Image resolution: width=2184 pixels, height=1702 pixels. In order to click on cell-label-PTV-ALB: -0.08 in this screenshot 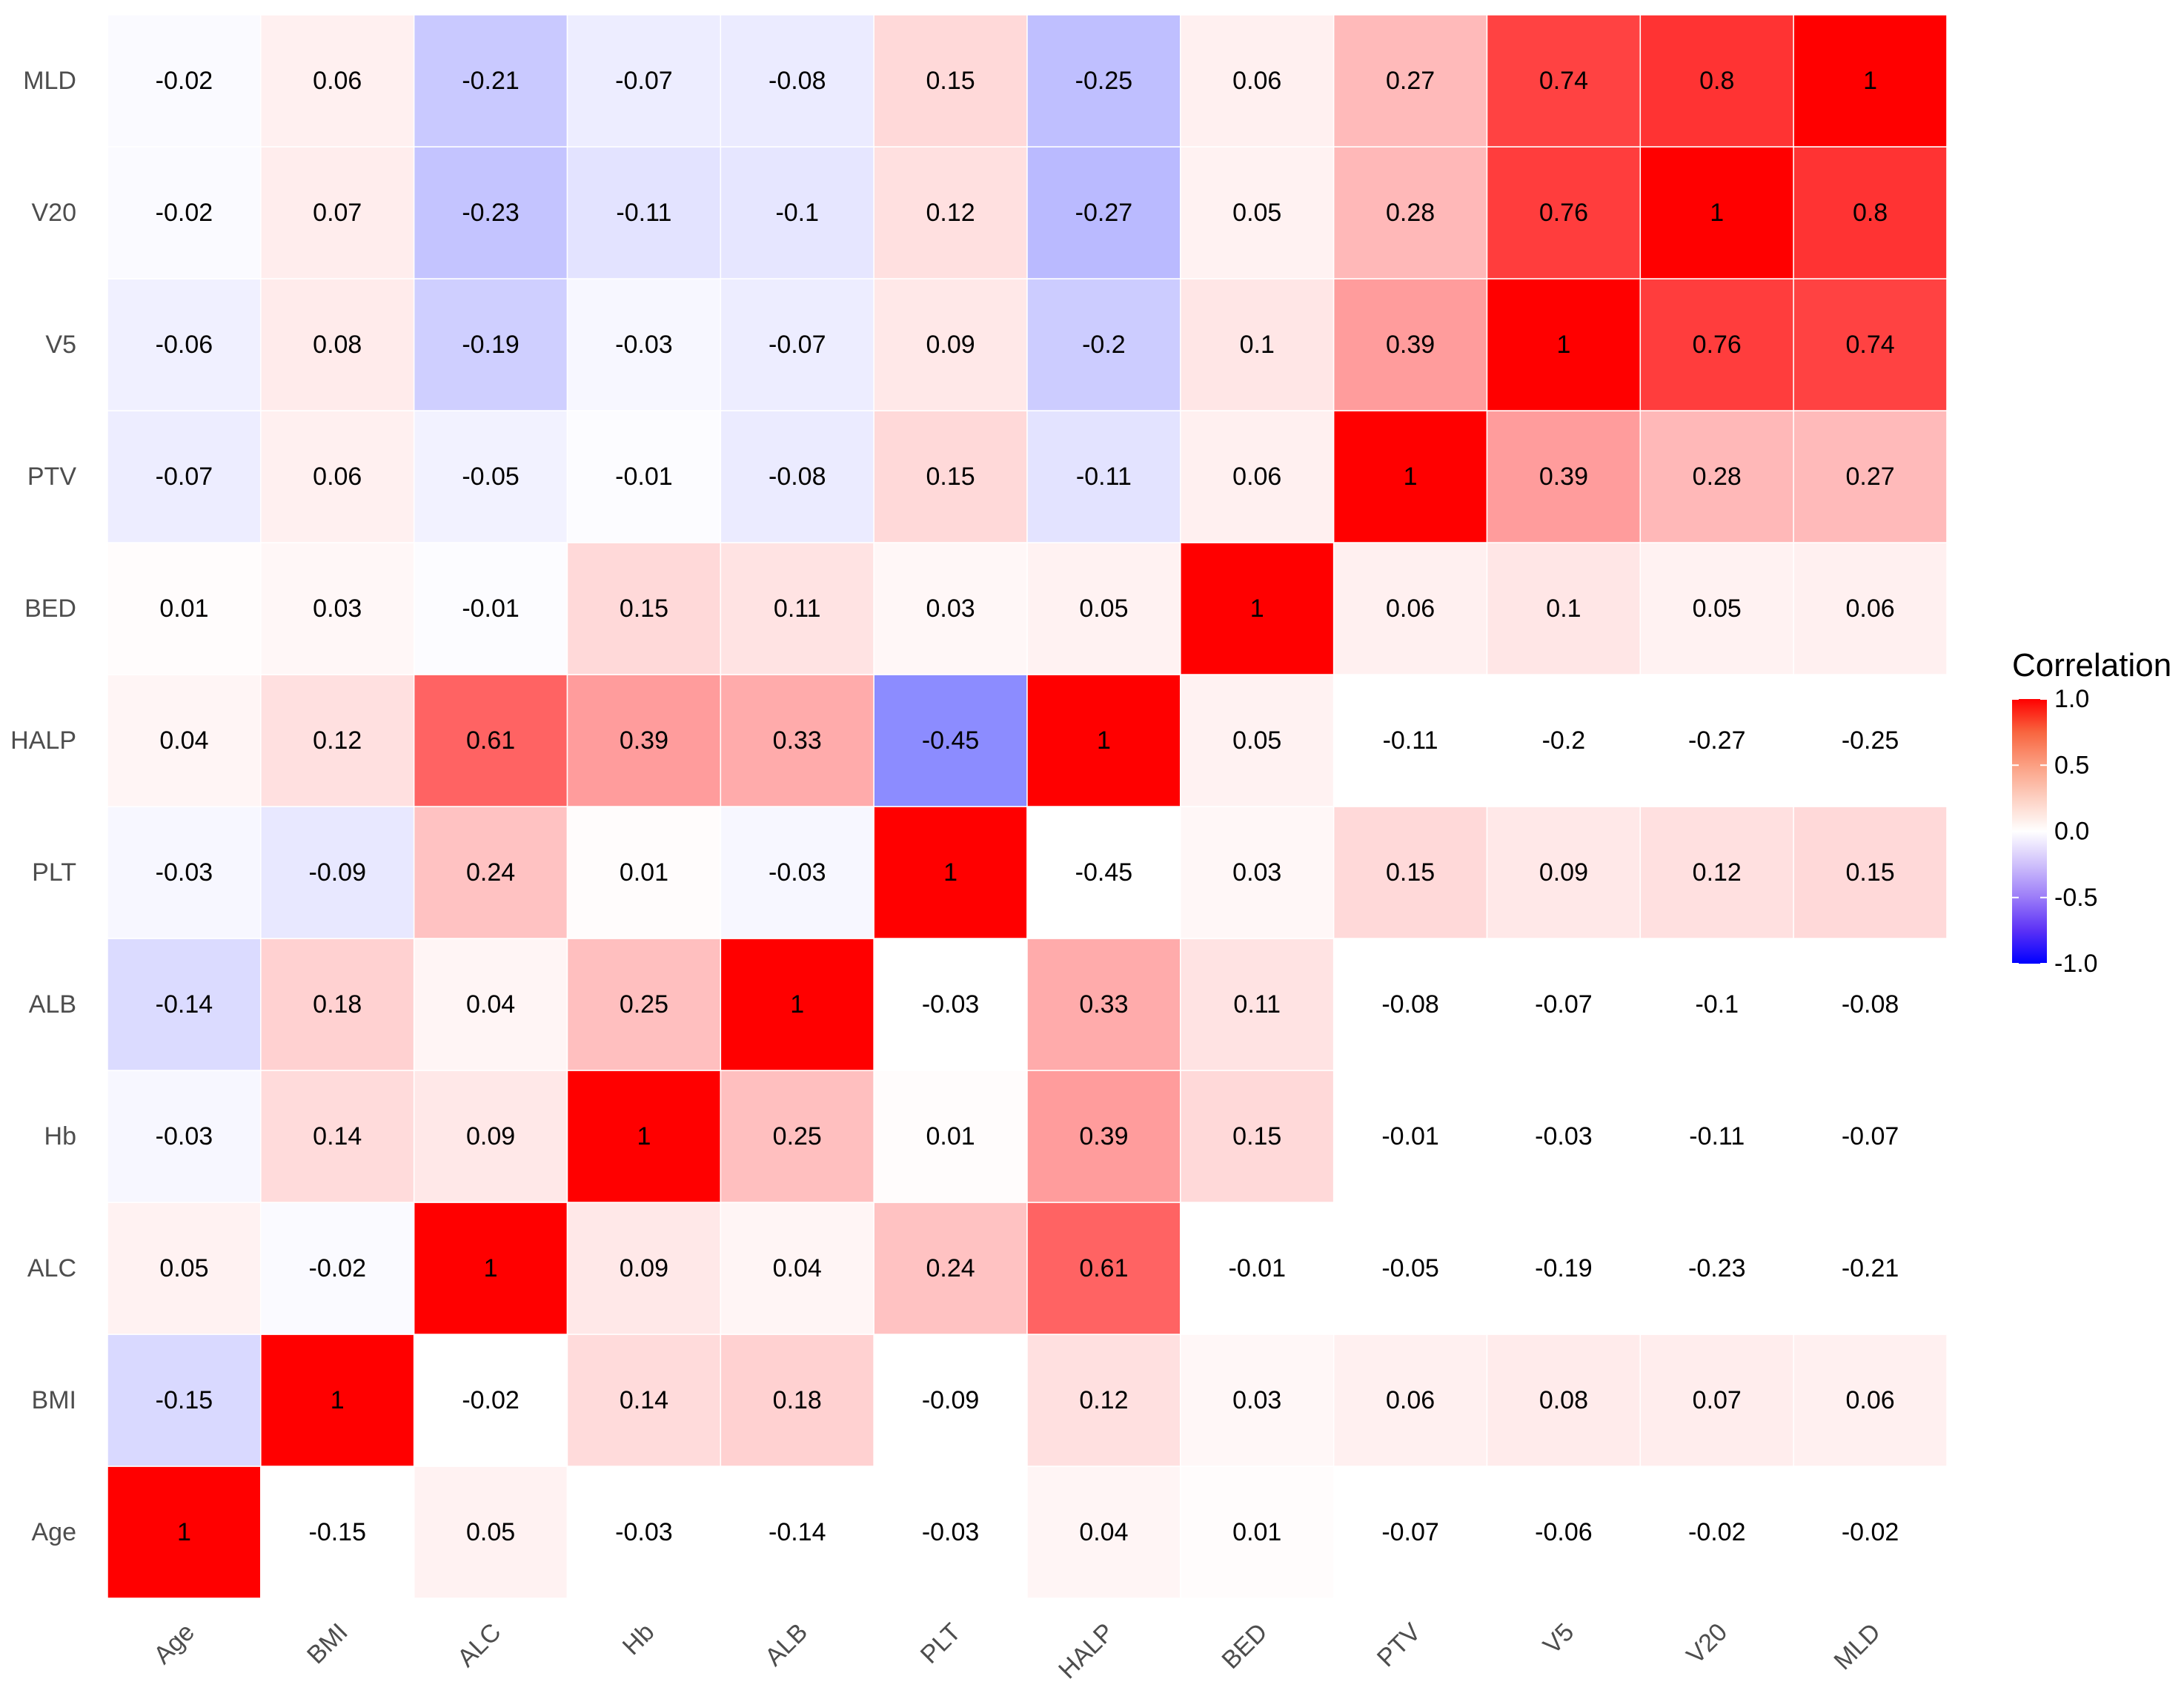, I will do `click(798, 477)`.